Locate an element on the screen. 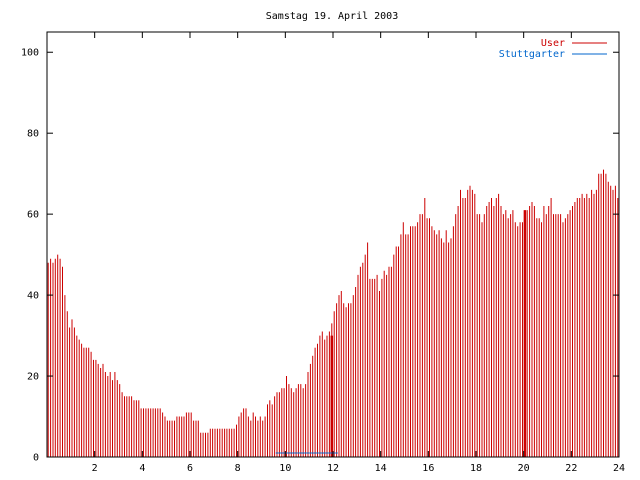 The image size is (640, 480). y-tick-label: 60 is located at coordinates (33, 215).